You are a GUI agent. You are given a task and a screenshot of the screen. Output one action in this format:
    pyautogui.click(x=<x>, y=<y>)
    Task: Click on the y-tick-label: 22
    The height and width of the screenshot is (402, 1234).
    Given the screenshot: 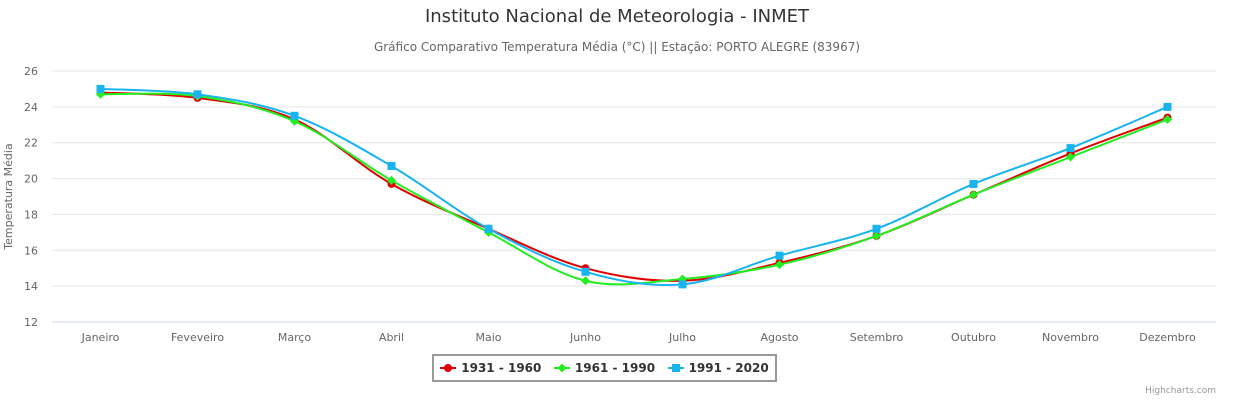 What is the action you would take?
    pyautogui.click(x=31, y=143)
    